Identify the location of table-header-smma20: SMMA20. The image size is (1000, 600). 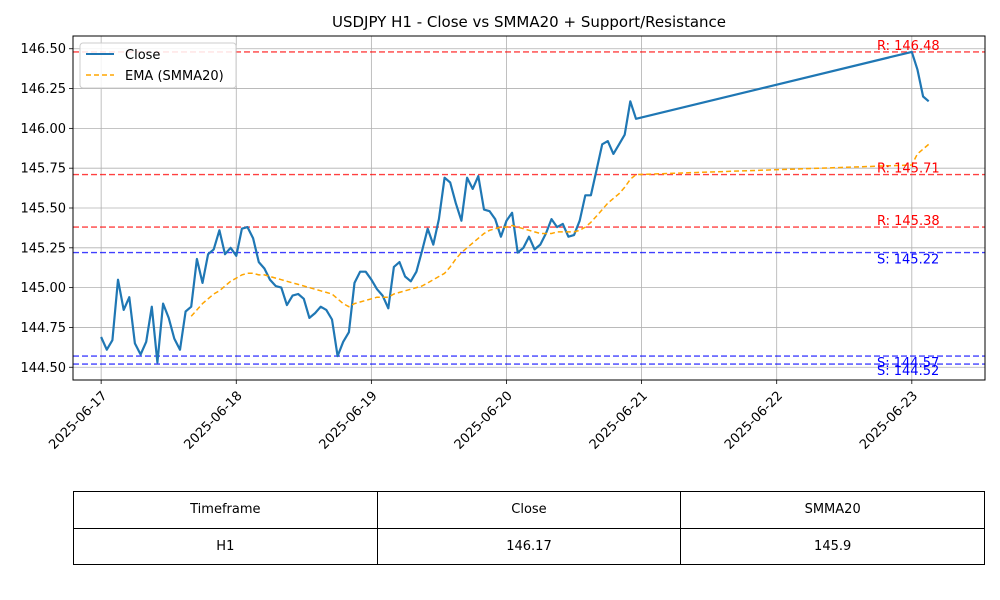
(832, 510).